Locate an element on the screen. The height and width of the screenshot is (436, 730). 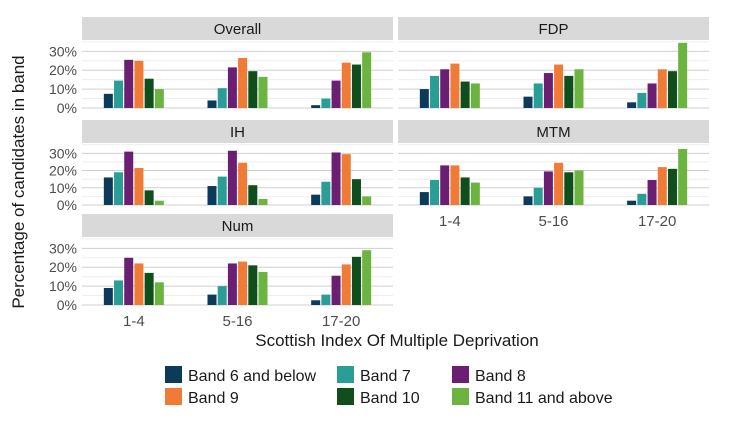
legend-item: Band 8 is located at coordinates (489, 375).